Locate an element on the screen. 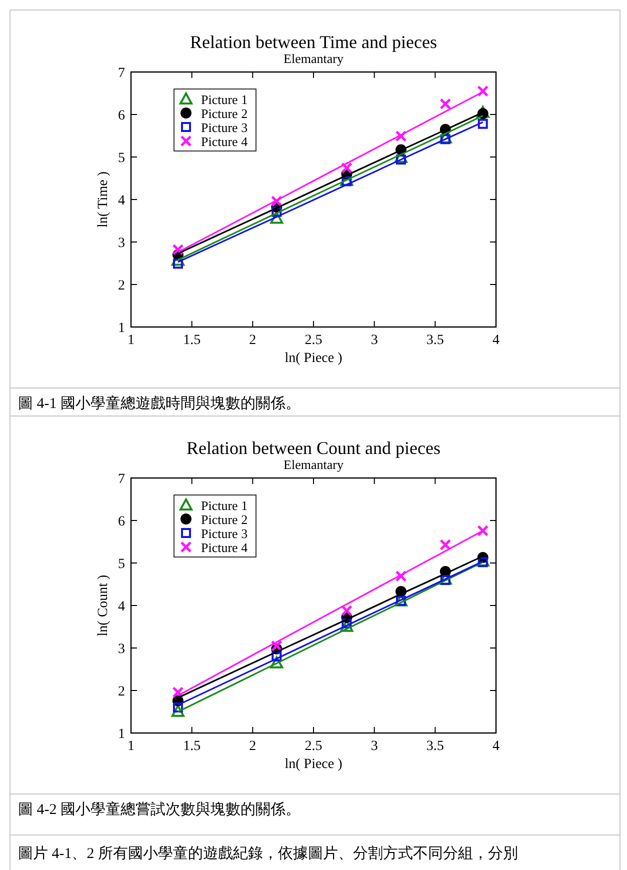 Image resolution: width=627 pixels, height=870 pixels. chart-title: Relation between Count and pieces is located at coordinates (313, 448).